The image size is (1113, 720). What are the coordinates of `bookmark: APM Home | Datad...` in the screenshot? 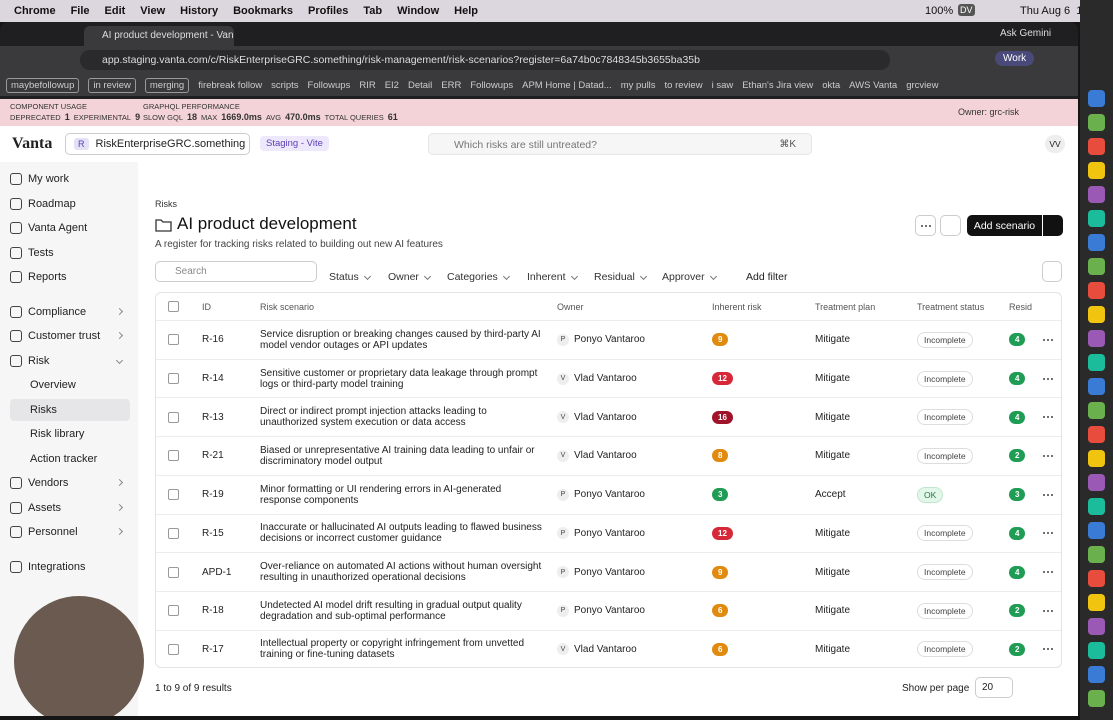 It's located at (567, 85).